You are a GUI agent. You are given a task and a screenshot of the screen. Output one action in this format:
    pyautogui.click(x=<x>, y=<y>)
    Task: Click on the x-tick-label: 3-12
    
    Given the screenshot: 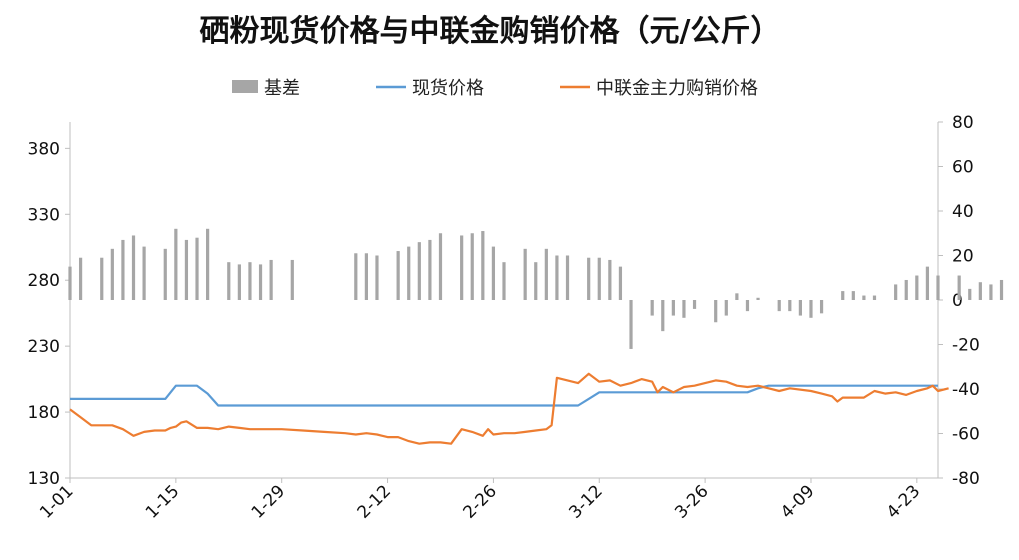 What is the action you would take?
    pyautogui.click(x=585, y=501)
    